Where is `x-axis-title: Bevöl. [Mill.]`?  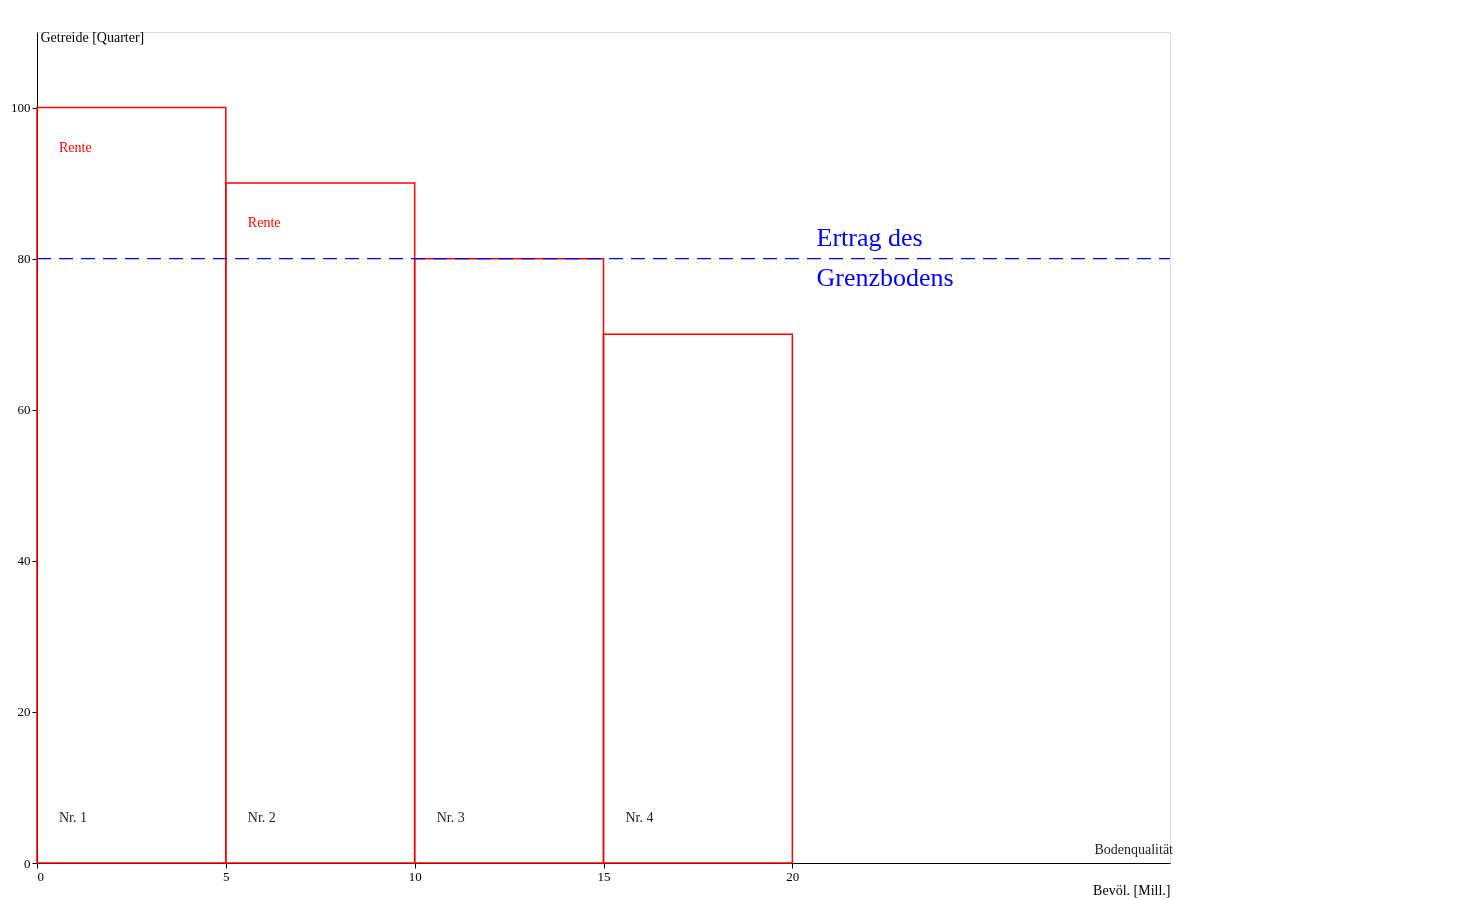
x-axis-title: Bevöl. [Mill.] is located at coordinates (1132, 890).